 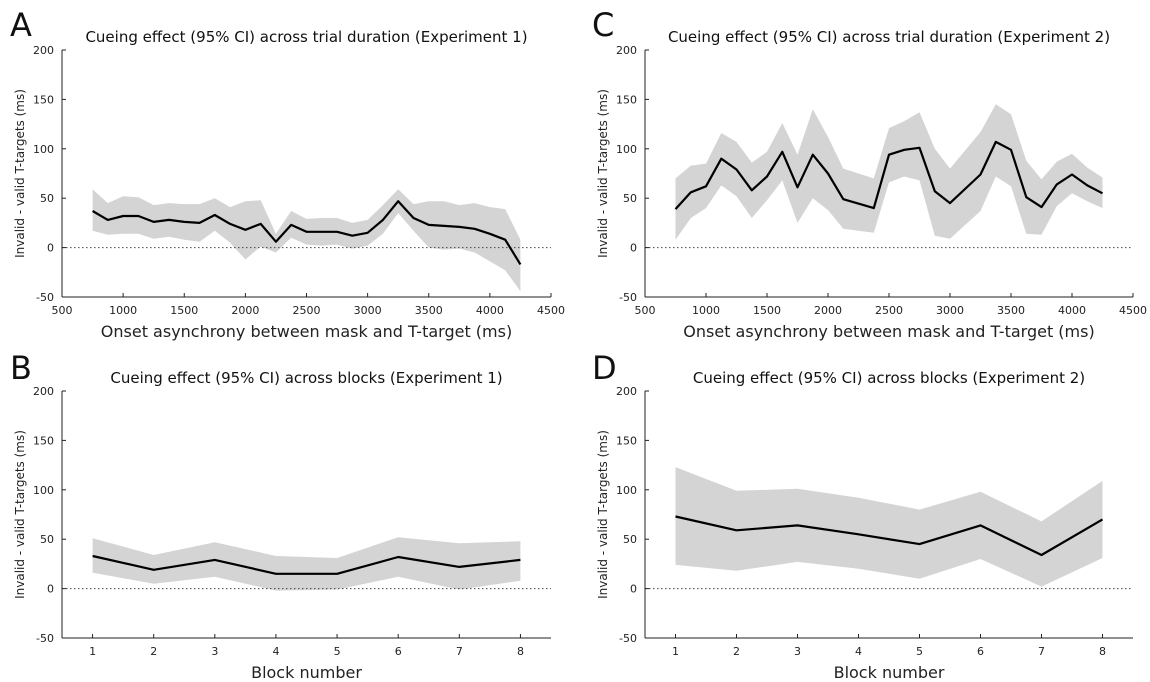 I want to click on panel-letter: A, so click(x=21, y=25).